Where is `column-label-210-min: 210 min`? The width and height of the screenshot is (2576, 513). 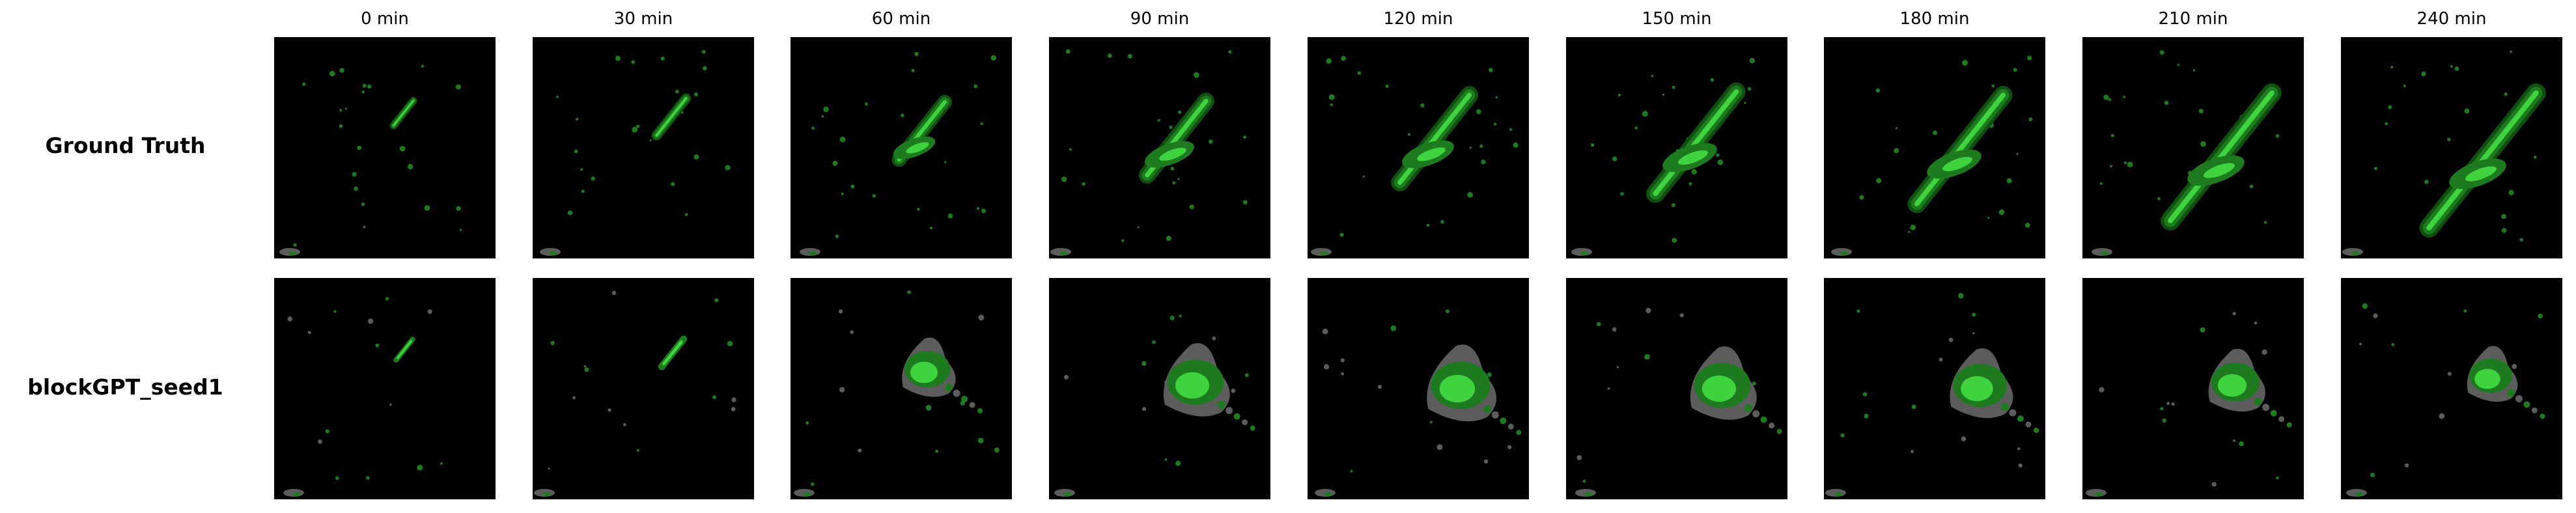 column-label-210-min: 210 min is located at coordinates (2193, 19).